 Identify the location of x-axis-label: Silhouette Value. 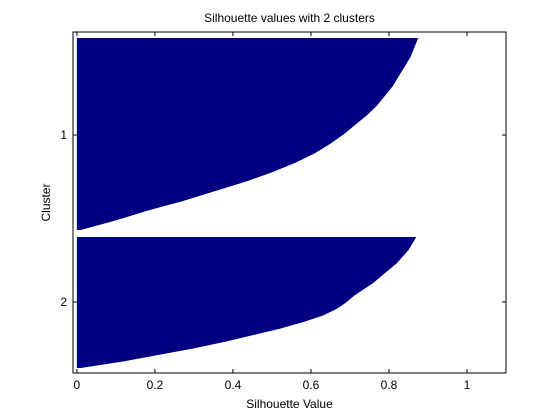
(289, 404).